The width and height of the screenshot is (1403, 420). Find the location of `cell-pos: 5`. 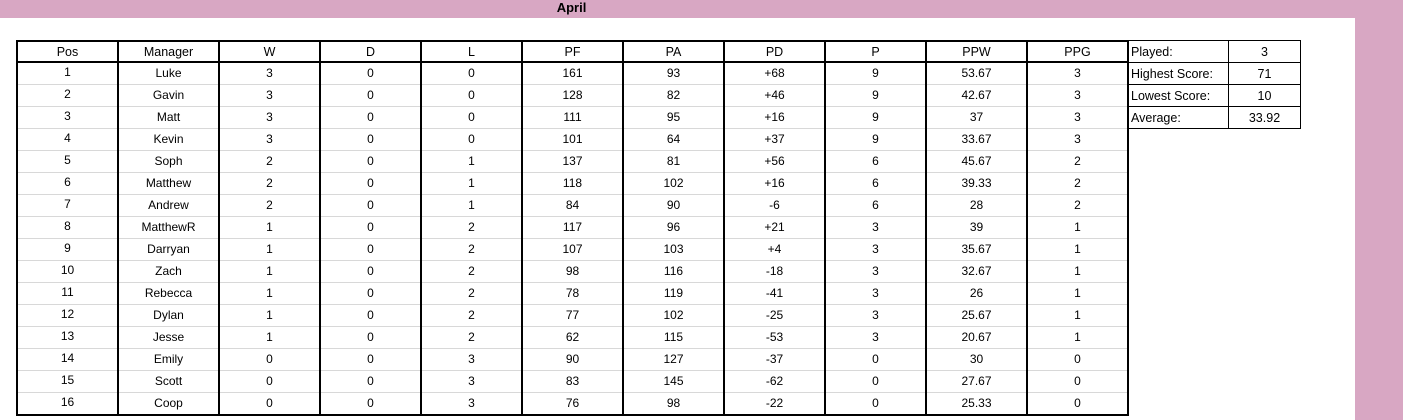

cell-pos: 5 is located at coordinates (67, 161).